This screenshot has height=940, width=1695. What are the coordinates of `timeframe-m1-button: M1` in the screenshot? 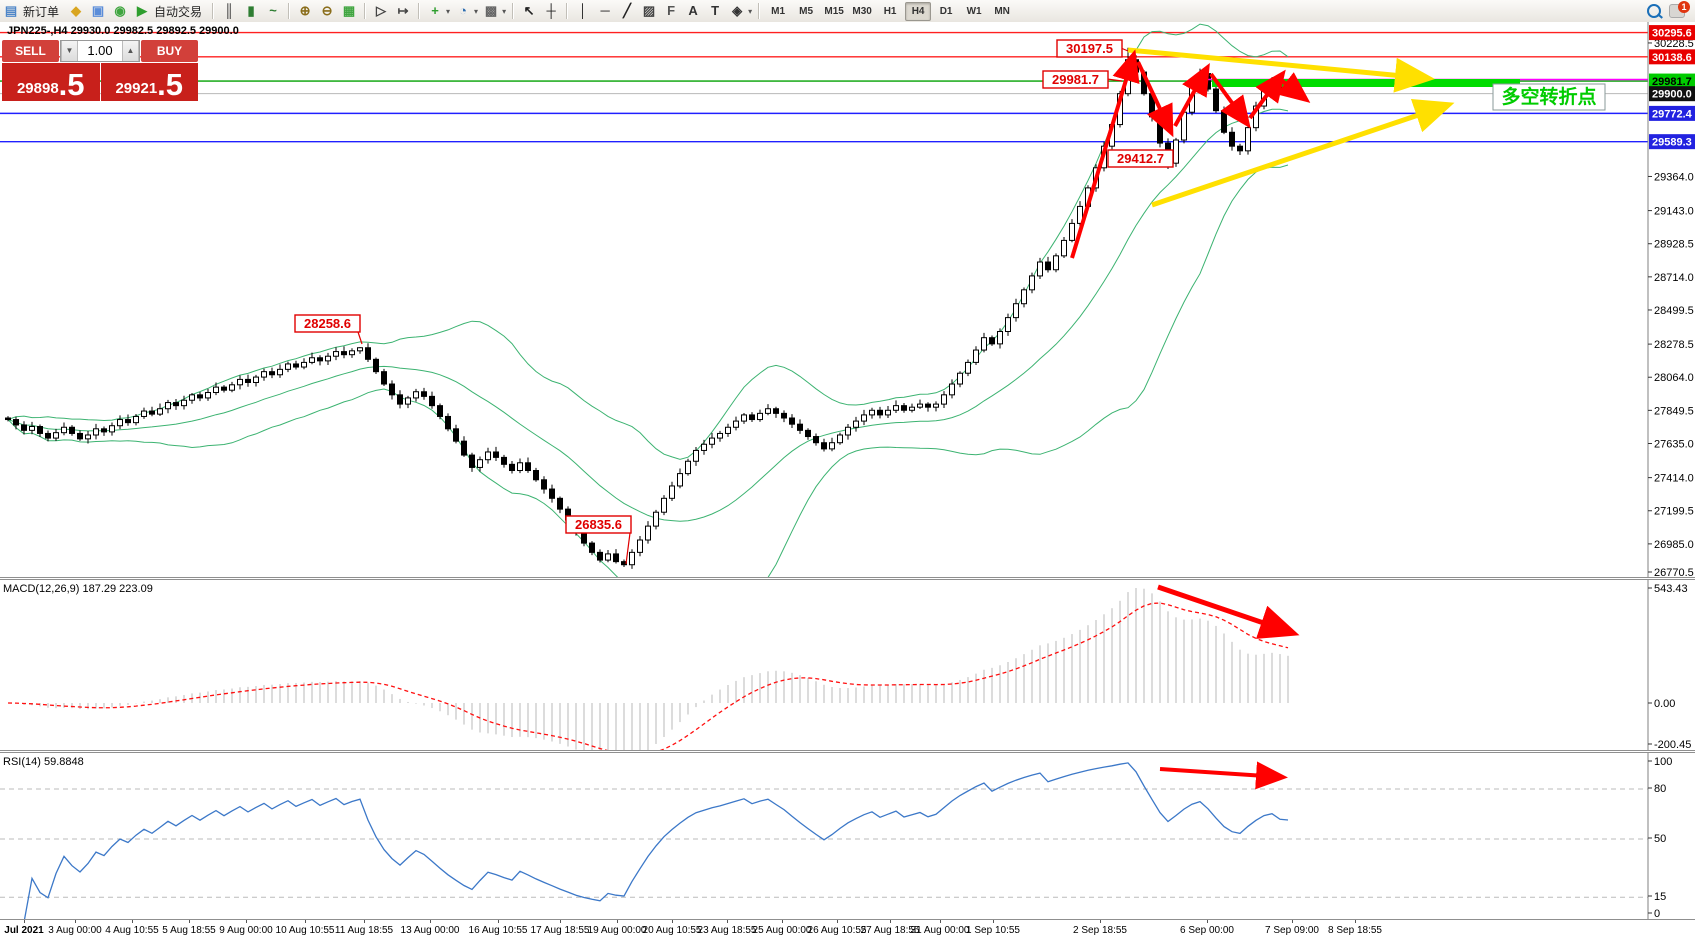 It's located at (778, 11).